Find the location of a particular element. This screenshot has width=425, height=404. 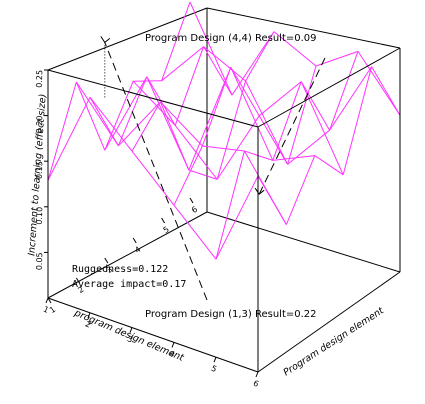

z-tick-label: 0.20 is located at coordinates (40, 124).